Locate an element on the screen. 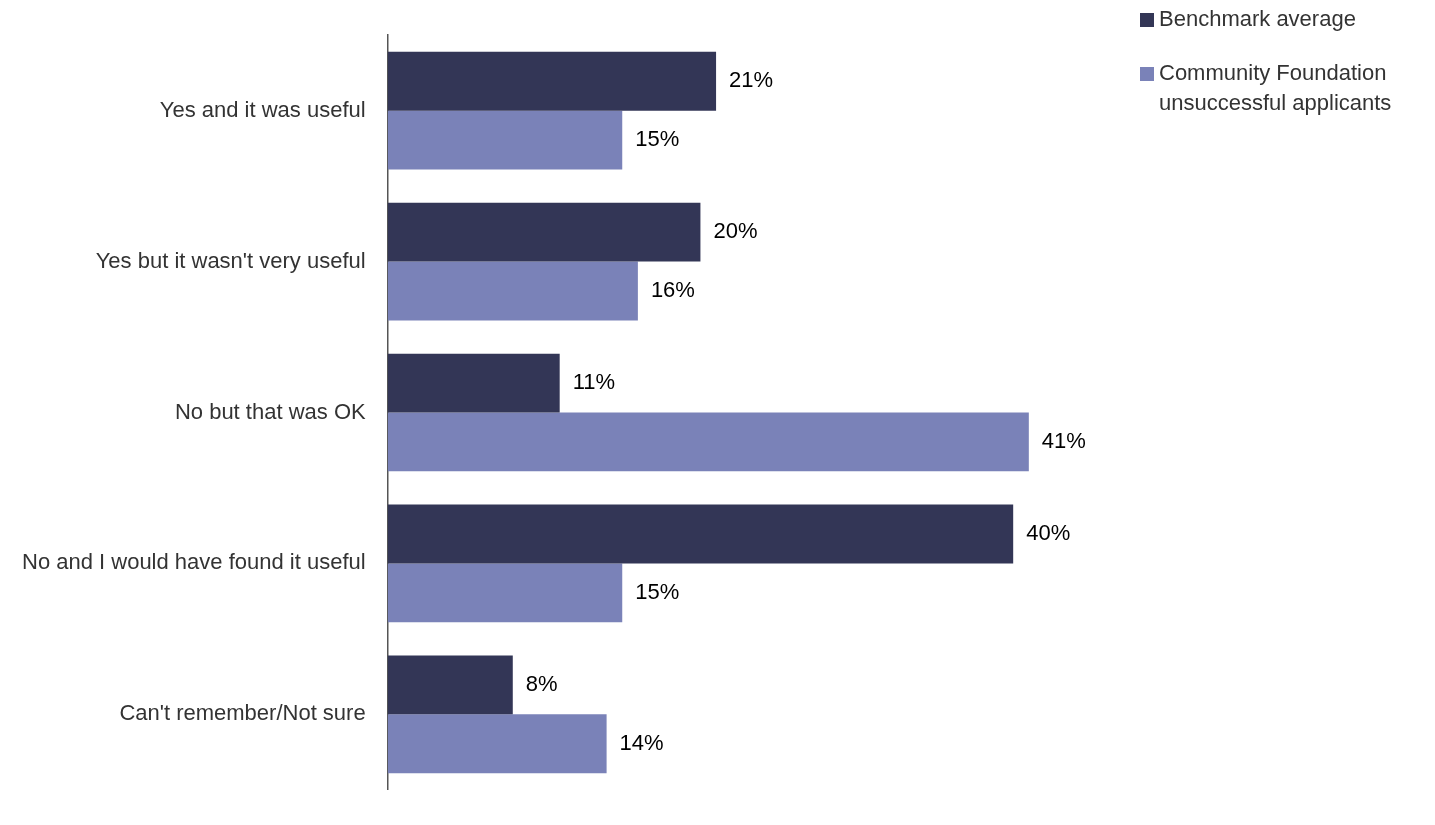  y-tick-label: Yes and it was useful is located at coordinates (262, 109).